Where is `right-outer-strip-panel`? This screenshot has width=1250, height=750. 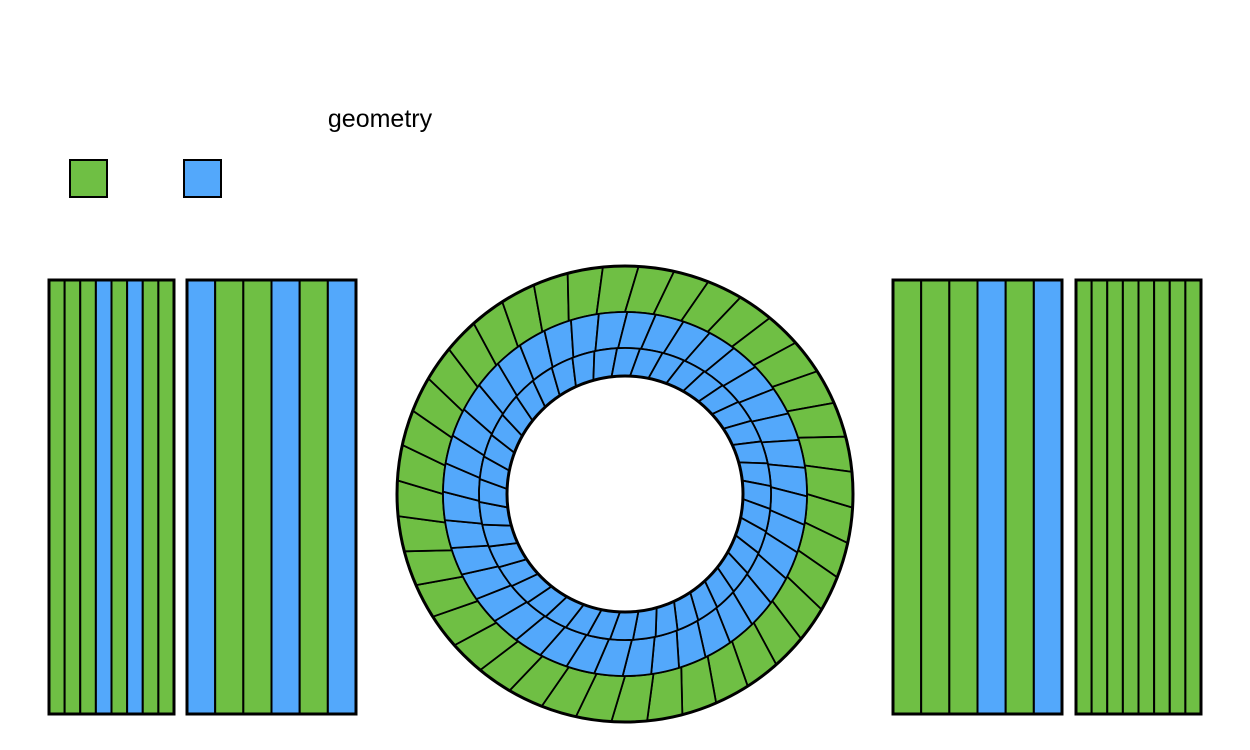
right-outer-strip-panel is located at coordinates (1138, 497).